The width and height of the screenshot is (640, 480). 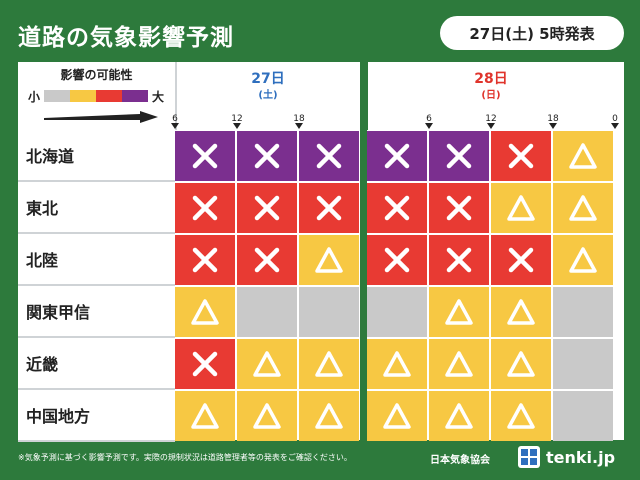 What do you see at coordinates (96, 208) in the screenshot?
I see `region-label: 東北` at bounding box center [96, 208].